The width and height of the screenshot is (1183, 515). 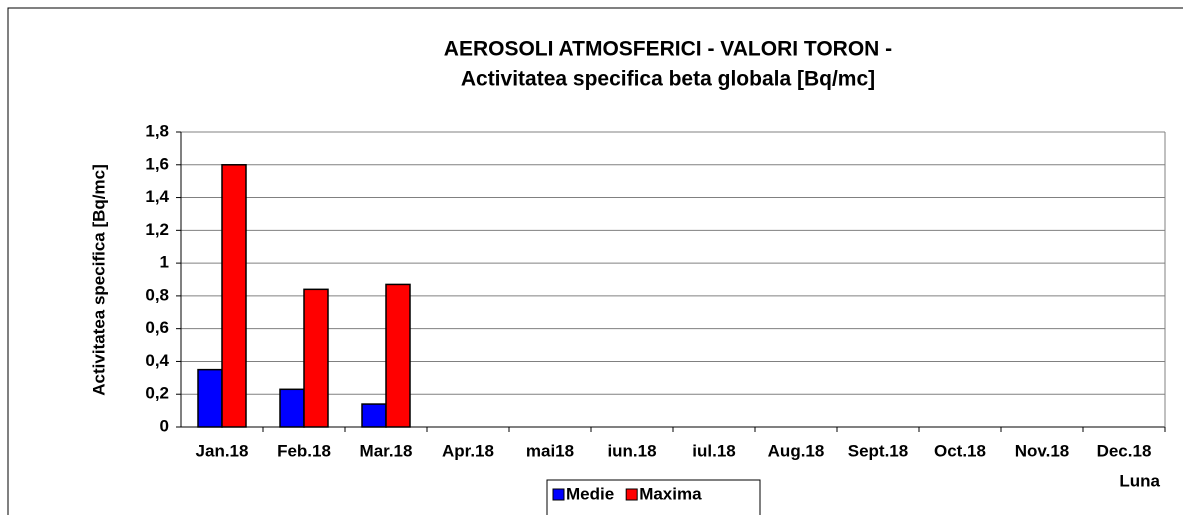 I want to click on legend-label: Medie, so click(x=590, y=493).